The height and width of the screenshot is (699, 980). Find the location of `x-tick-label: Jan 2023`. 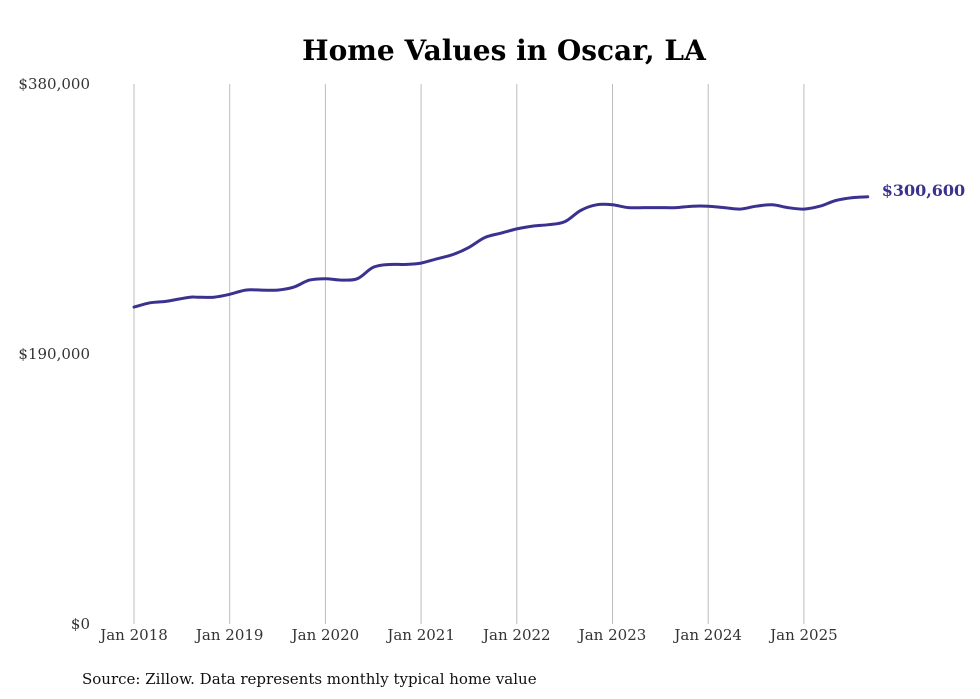

x-tick-label: Jan 2023 is located at coordinates (612, 635).